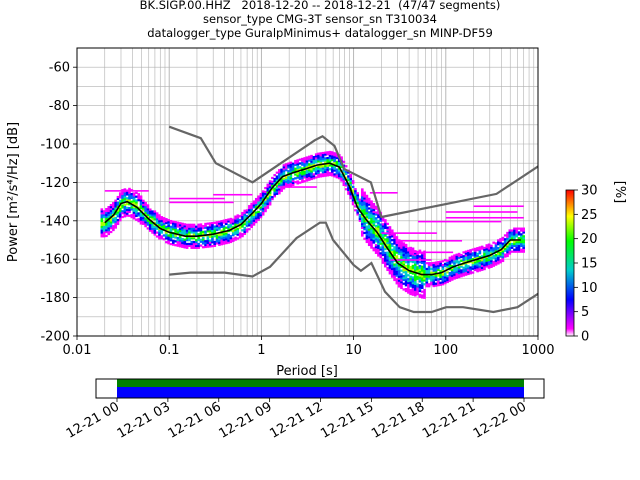 The image size is (640, 480). What do you see at coordinates (411, 260) in the screenshot?
I see `pdf-outlier-cell` at bounding box center [411, 260].